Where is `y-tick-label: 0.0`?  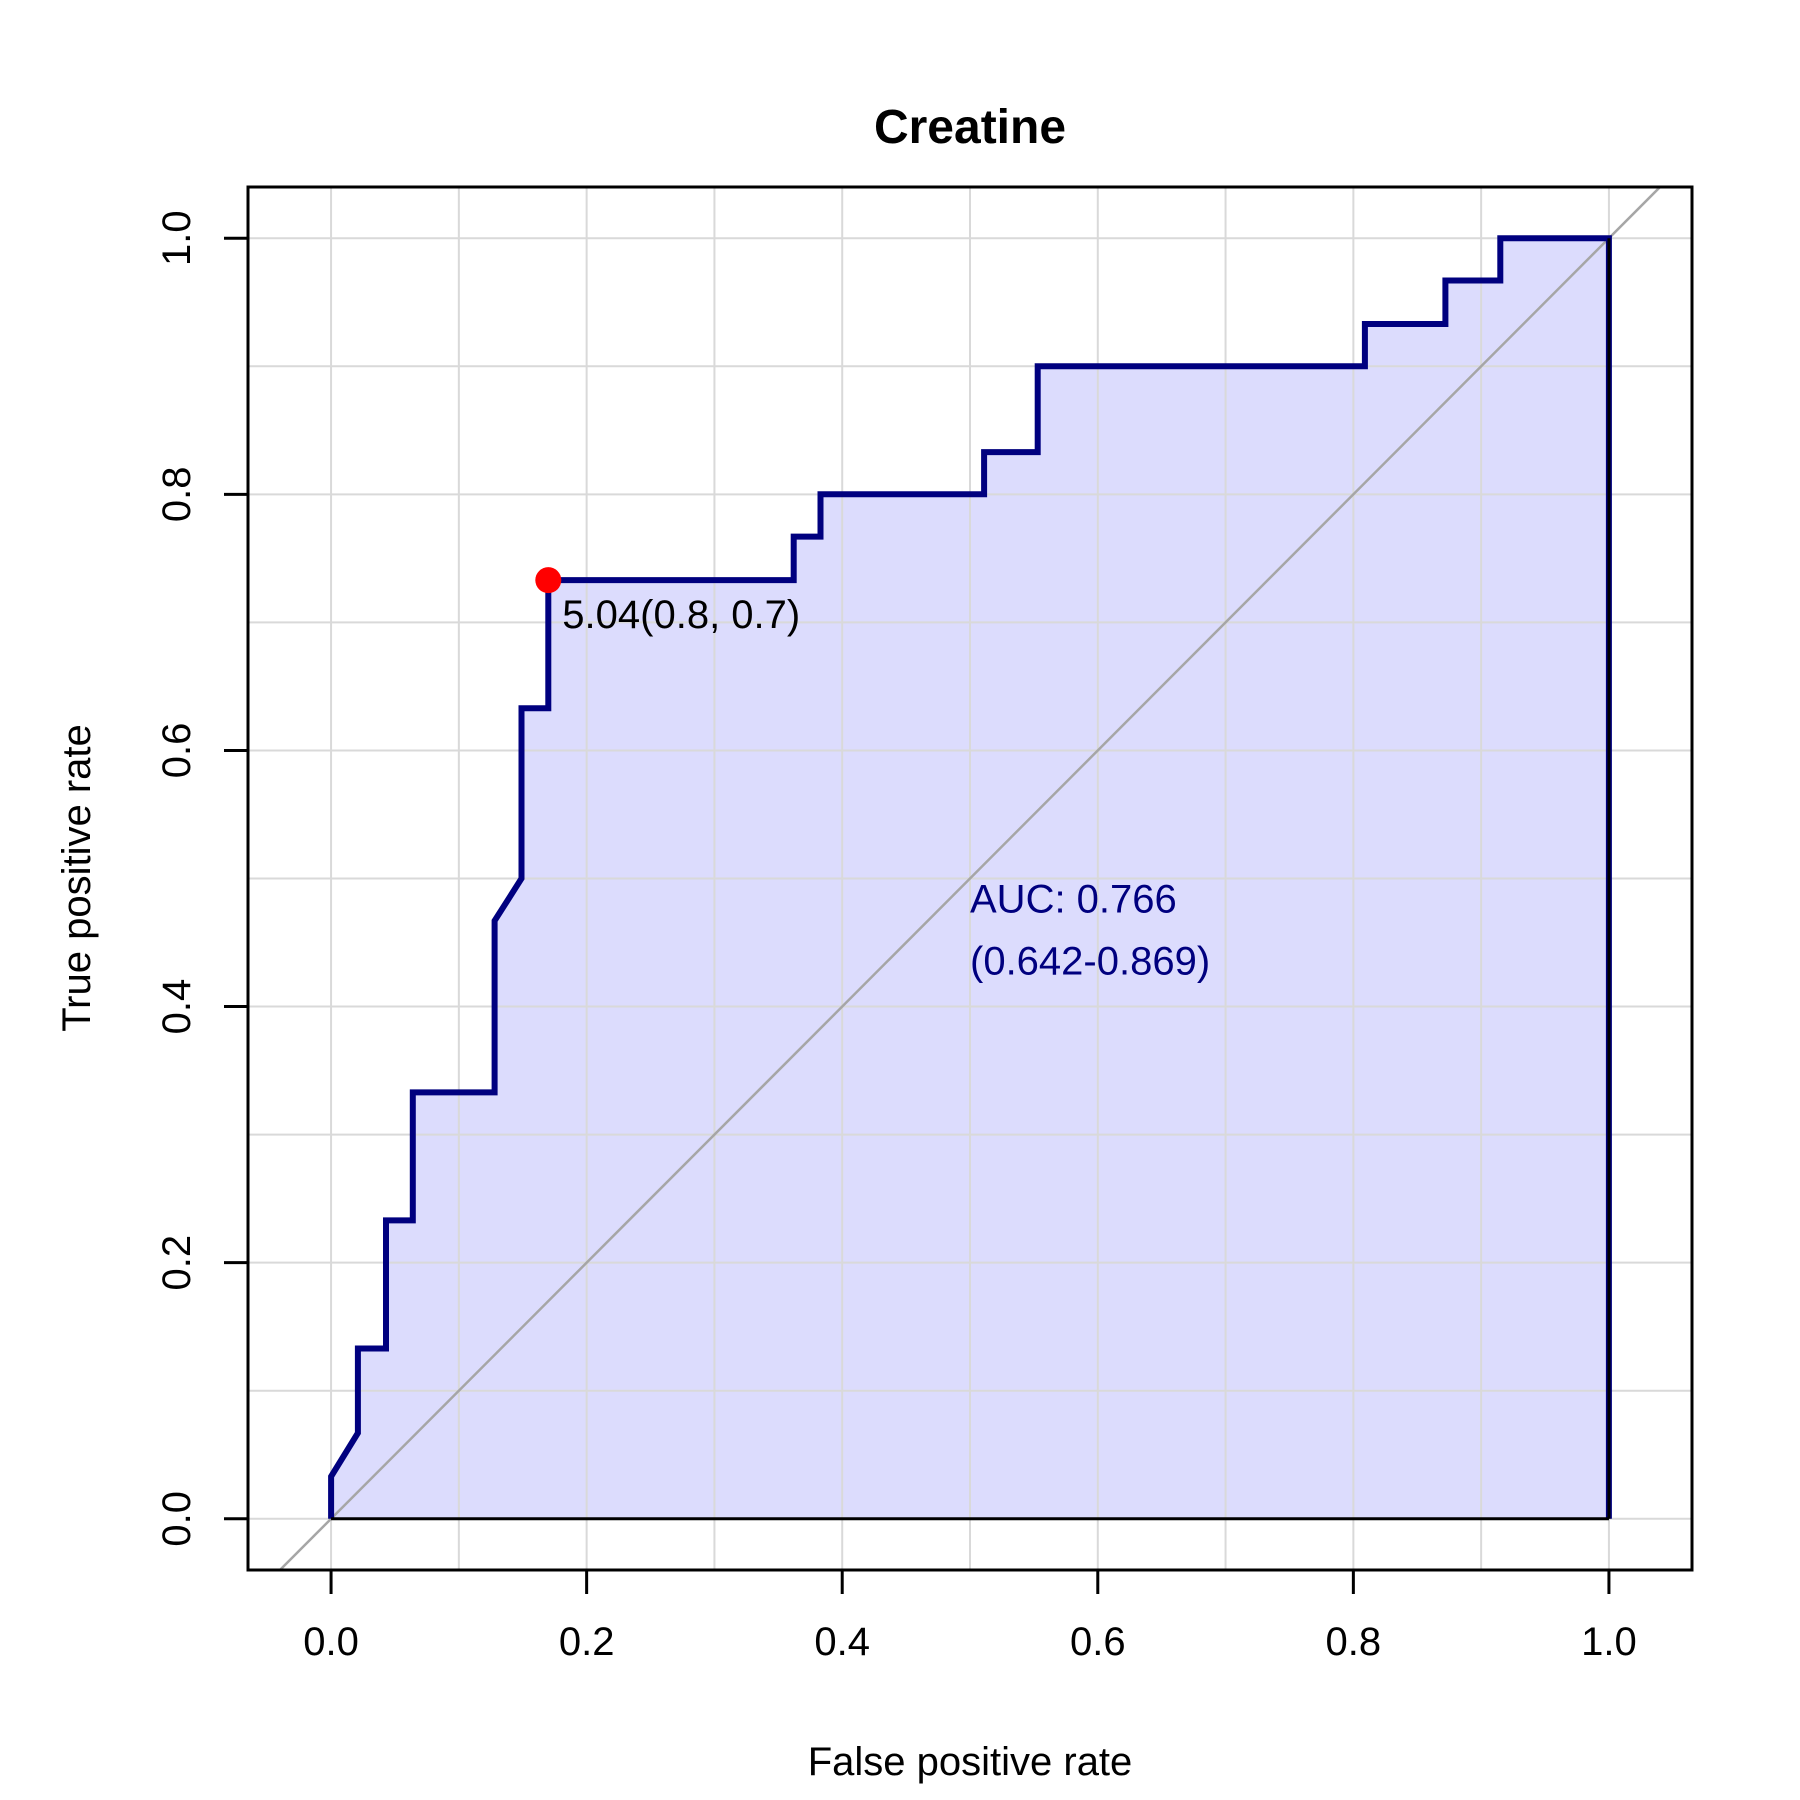 y-tick-label: 0.0 is located at coordinates (177, 1519).